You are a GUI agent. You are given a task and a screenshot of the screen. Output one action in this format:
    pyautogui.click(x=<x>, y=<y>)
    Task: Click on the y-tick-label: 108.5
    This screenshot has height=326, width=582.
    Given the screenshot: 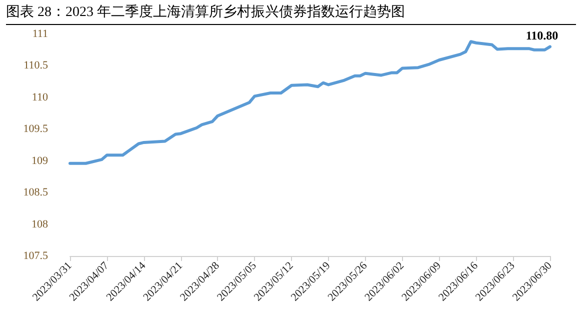 What is the action you would take?
    pyautogui.click(x=35, y=192)
    